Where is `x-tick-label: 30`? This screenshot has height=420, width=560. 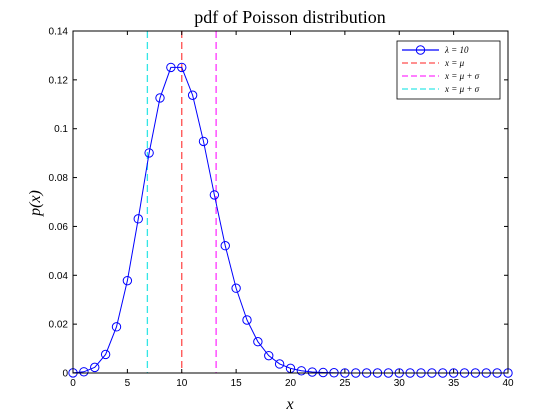
x-tick-label: 30 is located at coordinates (400, 383).